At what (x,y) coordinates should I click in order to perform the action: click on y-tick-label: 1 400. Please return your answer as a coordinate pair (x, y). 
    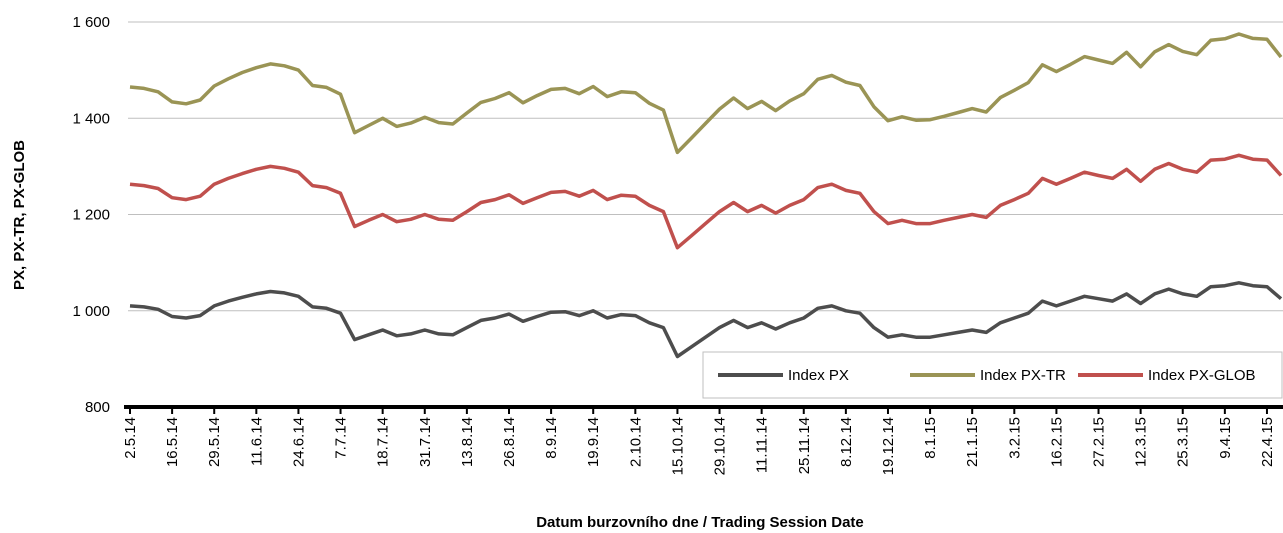
    Looking at the image, I should click on (91, 118).